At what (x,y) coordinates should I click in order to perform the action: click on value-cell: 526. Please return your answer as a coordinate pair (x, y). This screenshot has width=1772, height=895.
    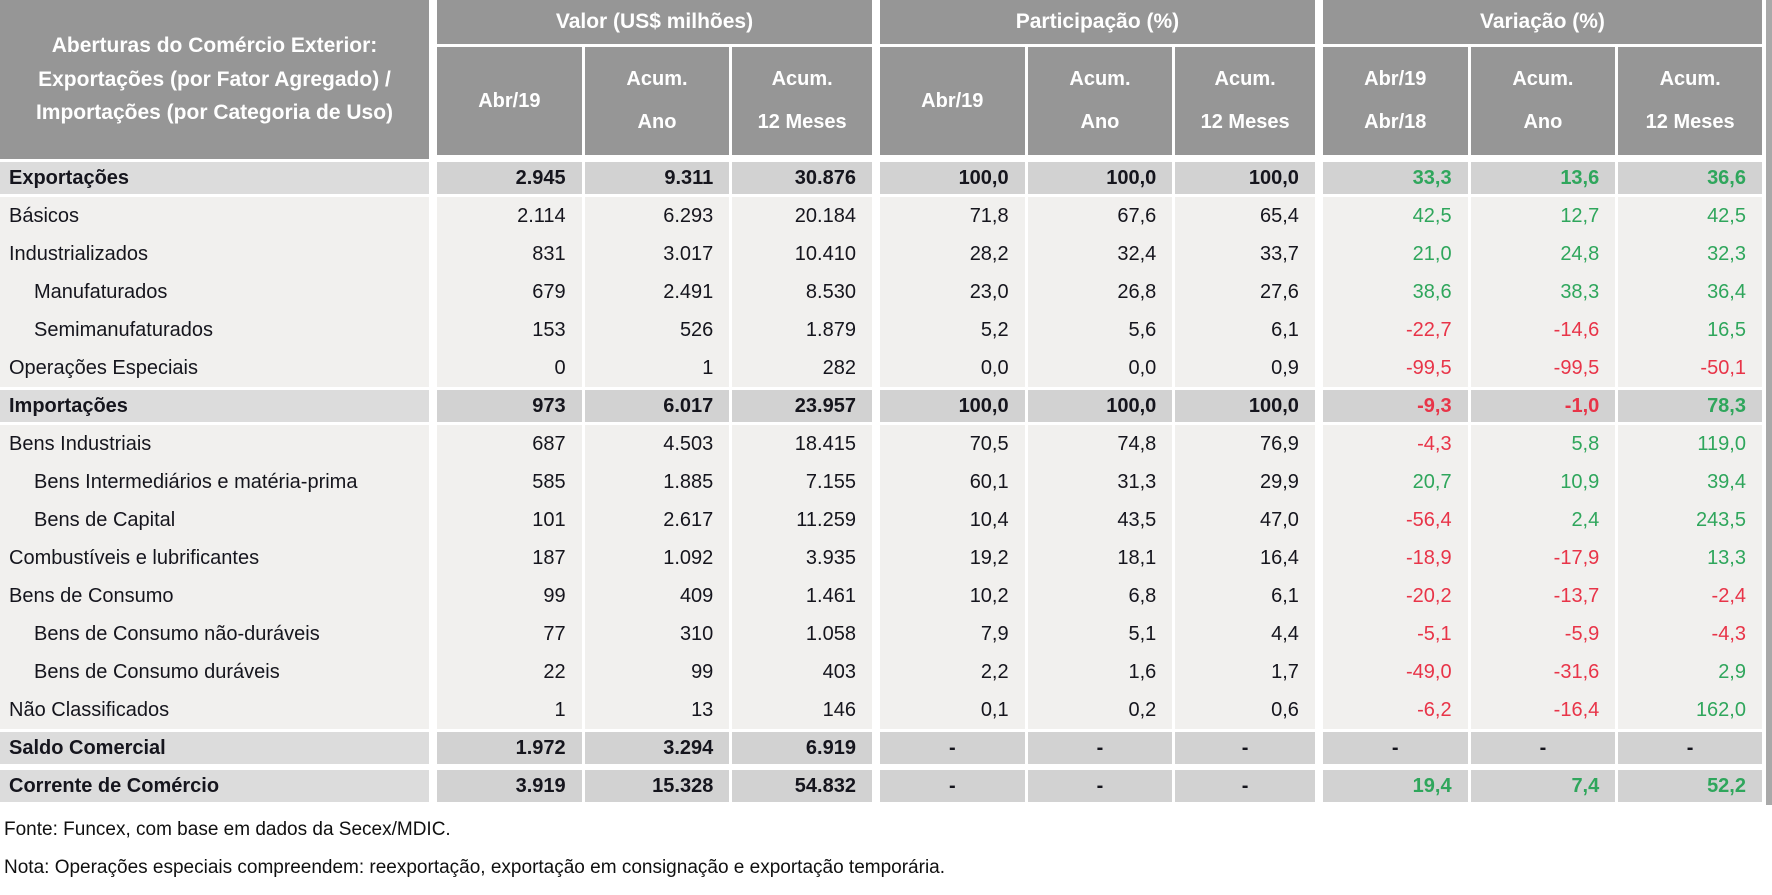
    Looking at the image, I should click on (658, 330).